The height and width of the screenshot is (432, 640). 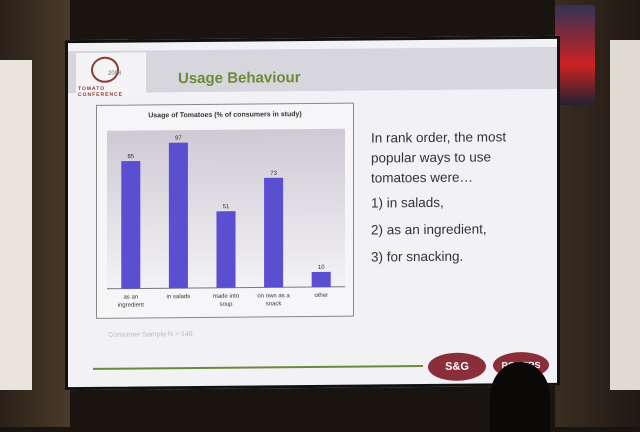 I want to click on slide-title: Usage Behaviour, so click(x=239, y=78).